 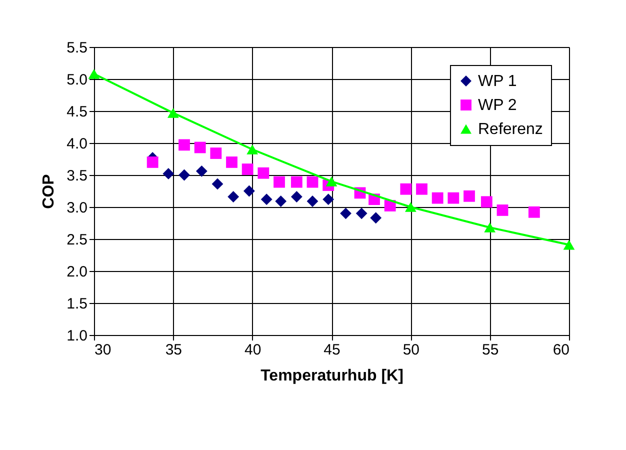 What do you see at coordinates (103, 350) in the screenshot?
I see `x-tick-label: 30` at bounding box center [103, 350].